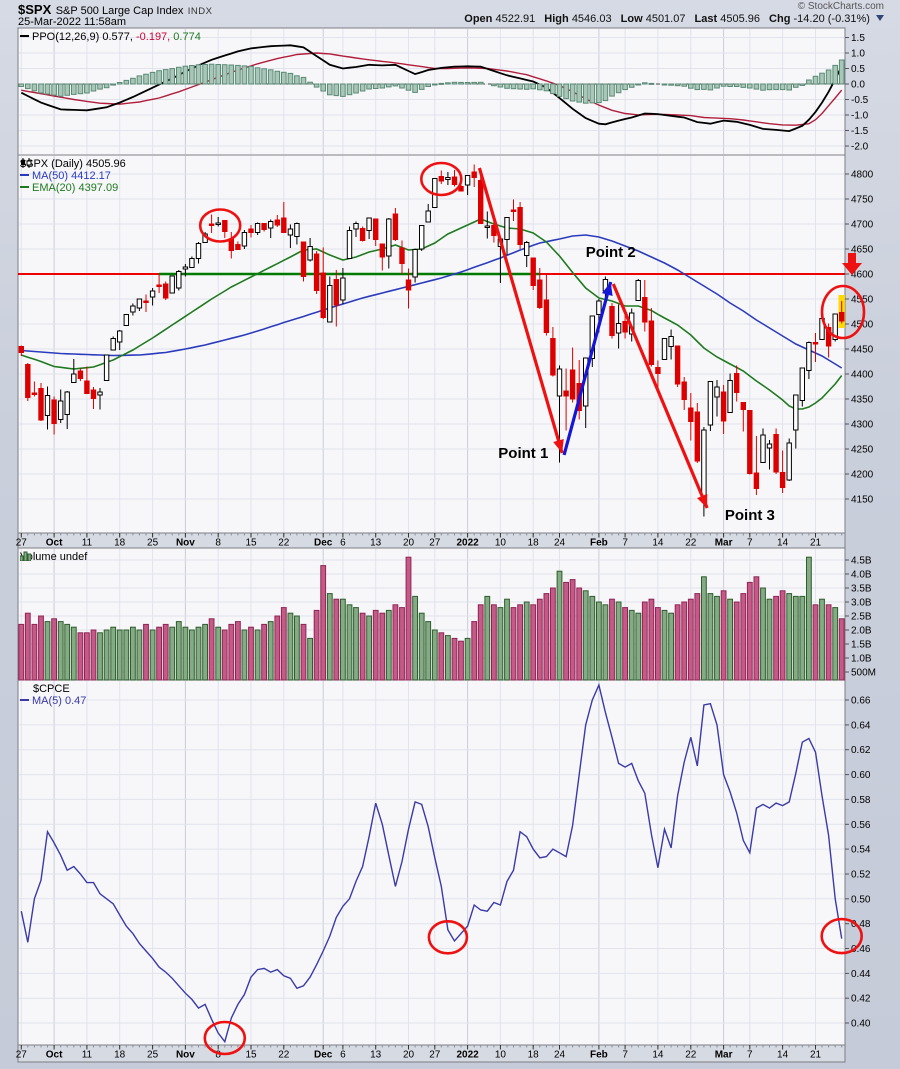  I want to click on cpce-ma-swatch-icon, so click(24, 700).